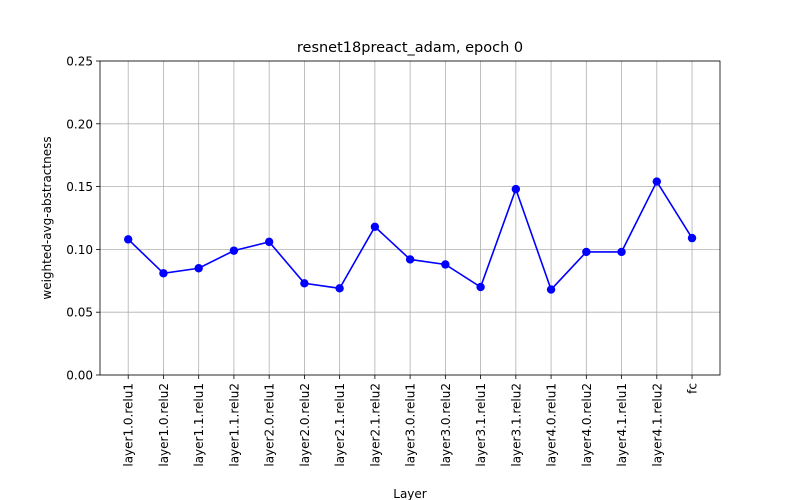  What do you see at coordinates (199, 425) in the screenshot?
I see `x-tick-label: layer1.1.relu1` at bounding box center [199, 425].